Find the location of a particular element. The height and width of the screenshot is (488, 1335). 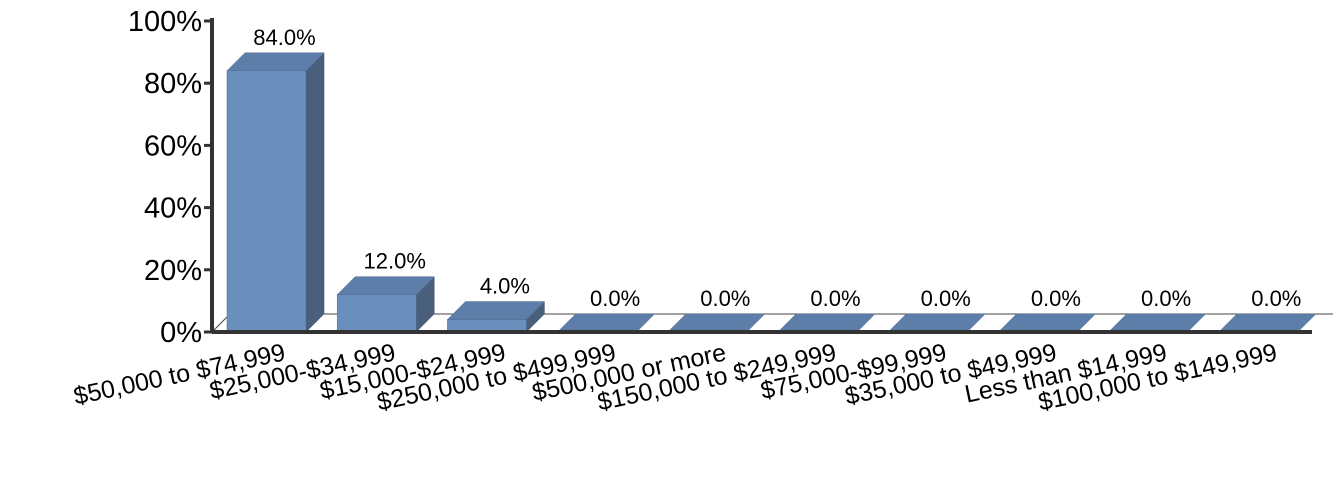

y-tick-label: 80% is located at coordinates (173, 84).